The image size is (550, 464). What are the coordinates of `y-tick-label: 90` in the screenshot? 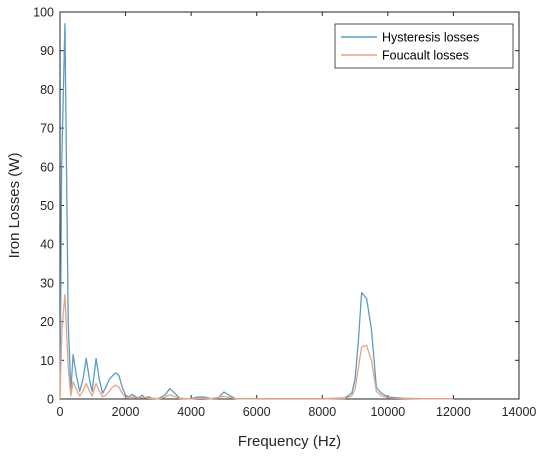 It's located at (47, 51).